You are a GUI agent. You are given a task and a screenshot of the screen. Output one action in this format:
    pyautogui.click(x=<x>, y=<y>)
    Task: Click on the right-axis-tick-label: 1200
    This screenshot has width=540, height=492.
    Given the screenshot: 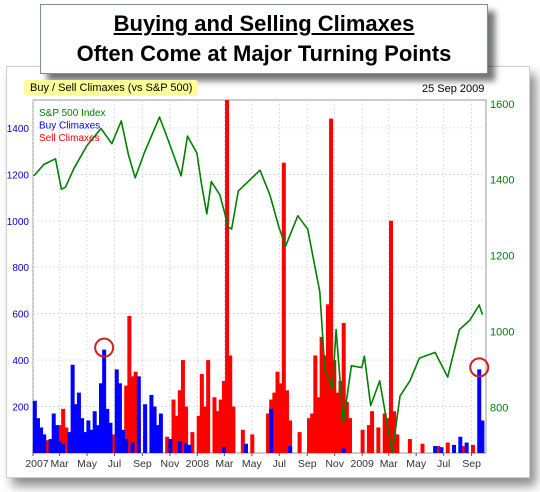 What is the action you would take?
    pyautogui.click(x=502, y=257)
    